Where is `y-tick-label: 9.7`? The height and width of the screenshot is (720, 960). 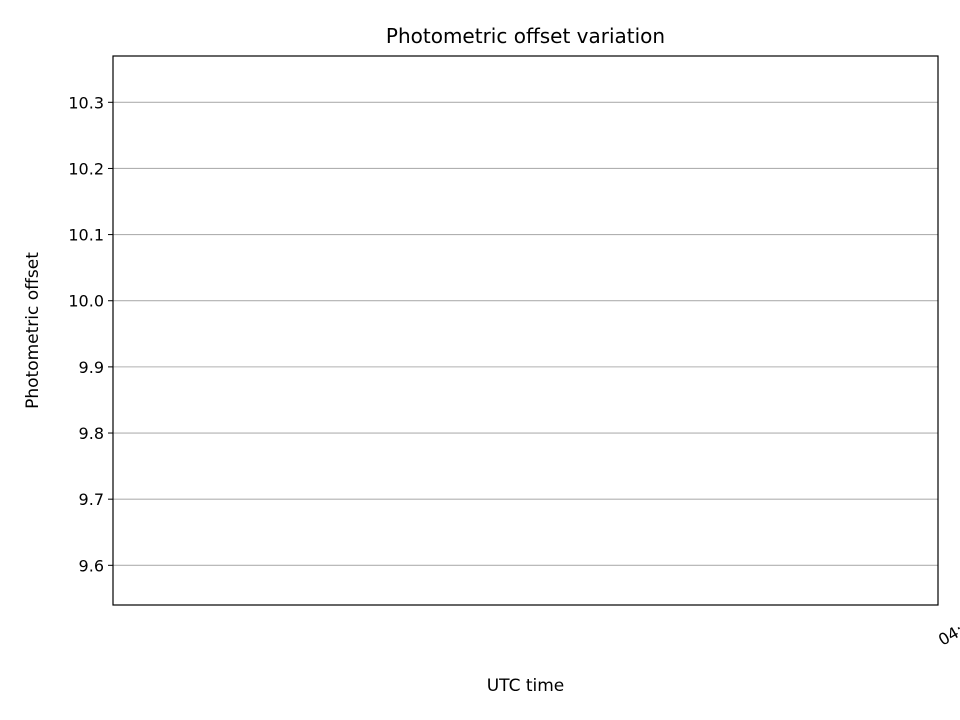
y-tick-label: 9.7 is located at coordinates (91, 499).